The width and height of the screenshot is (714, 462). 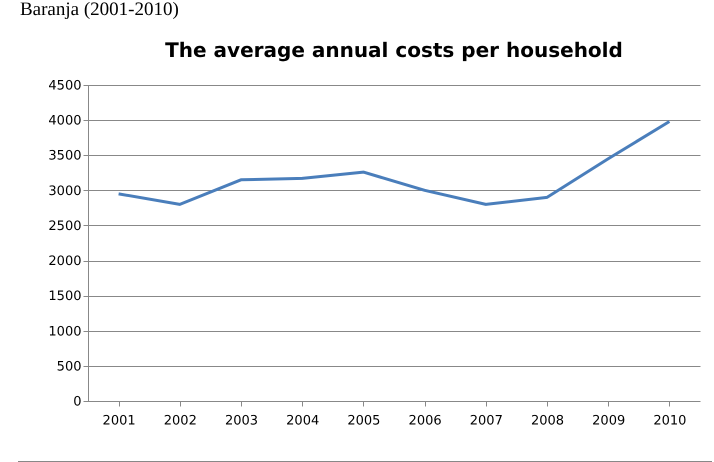 What do you see at coordinates (65, 86) in the screenshot?
I see `y-tick-label: 4500` at bounding box center [65, 86].